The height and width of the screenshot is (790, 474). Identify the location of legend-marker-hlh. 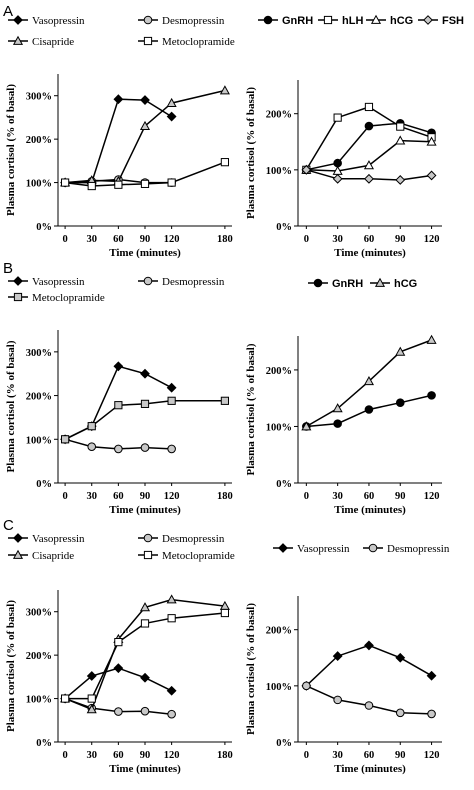
(328, 20).